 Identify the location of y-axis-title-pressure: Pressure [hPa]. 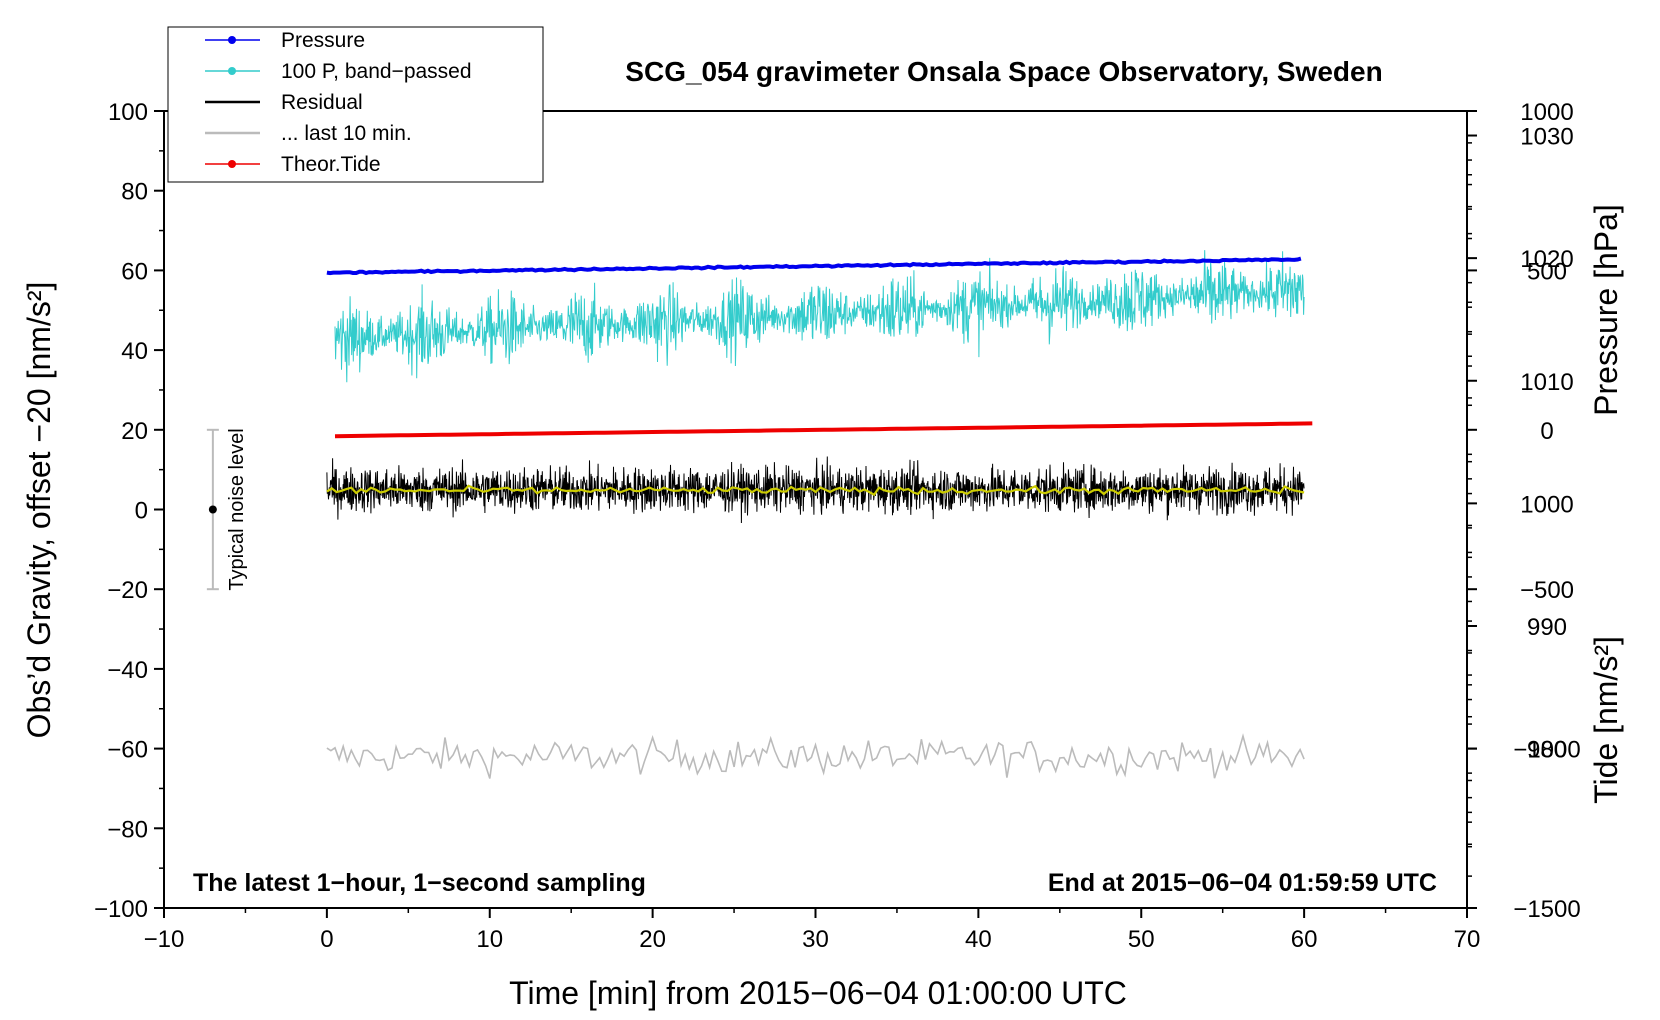
(1606, 310).